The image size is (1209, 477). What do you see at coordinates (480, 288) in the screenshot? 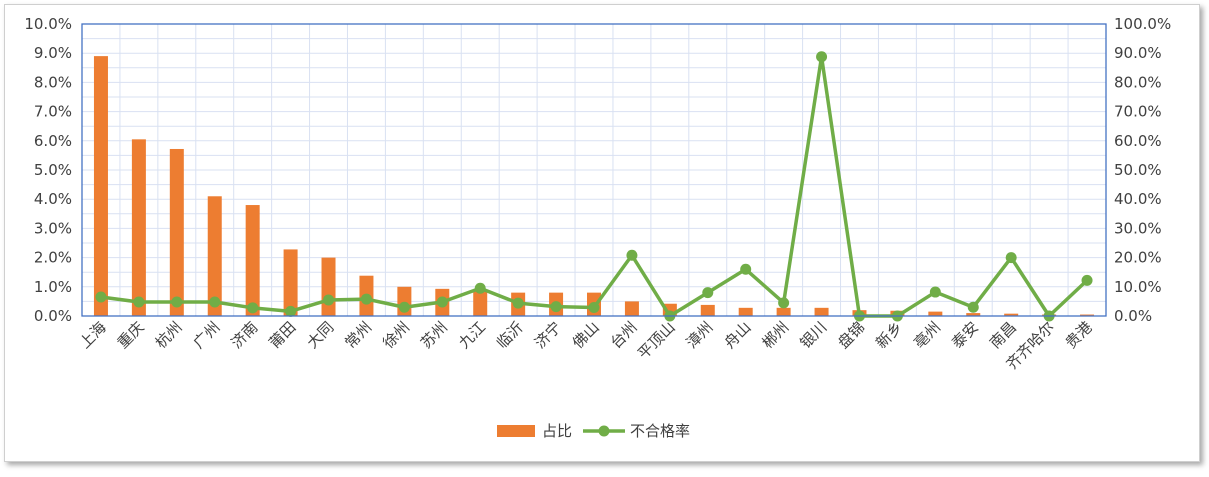
I see `point-九江` at bounding box center [480, 288].